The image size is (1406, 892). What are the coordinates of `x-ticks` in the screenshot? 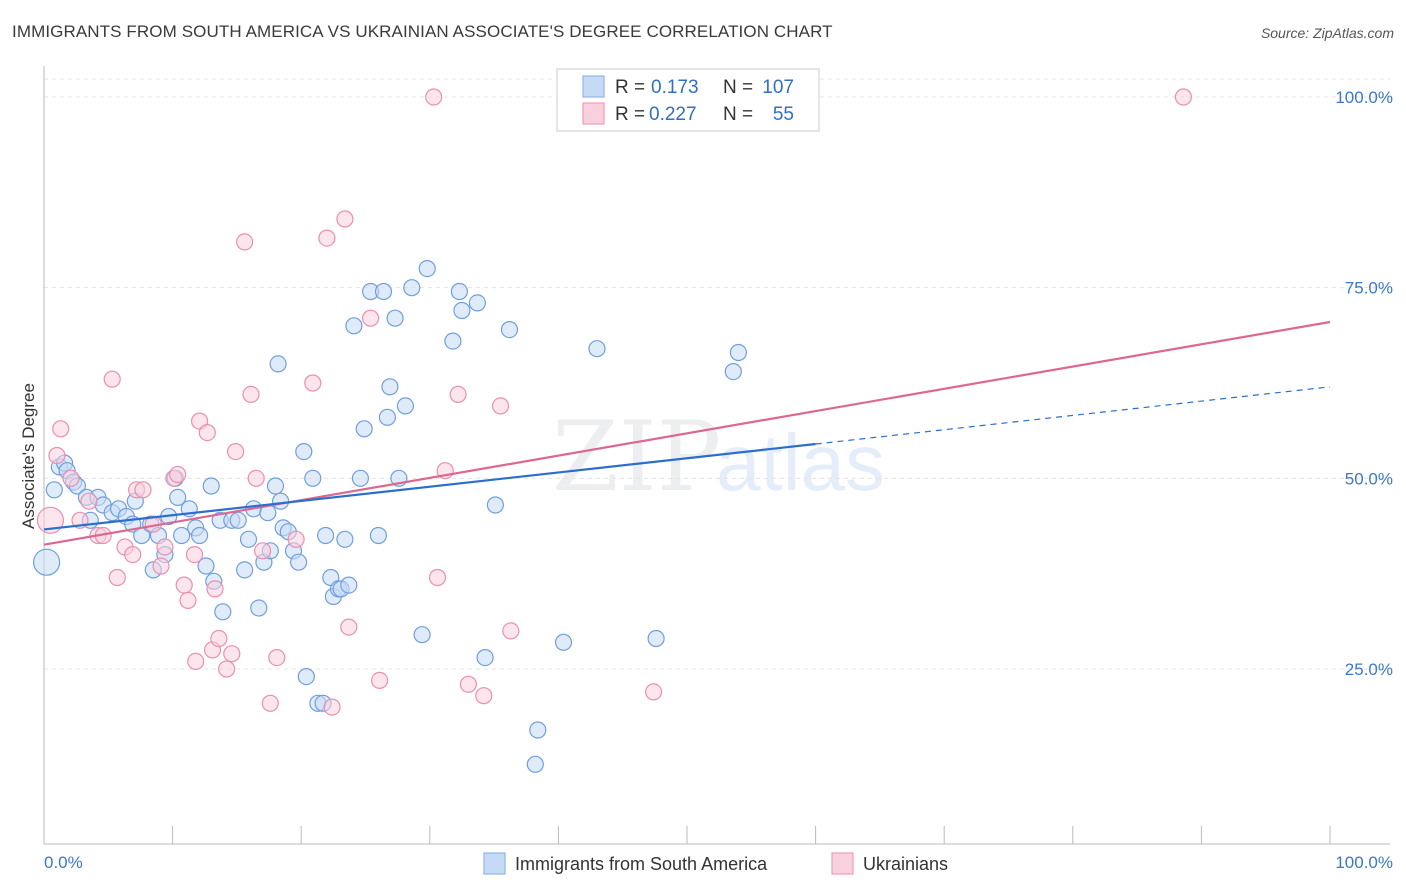 It's located at (687, 835).